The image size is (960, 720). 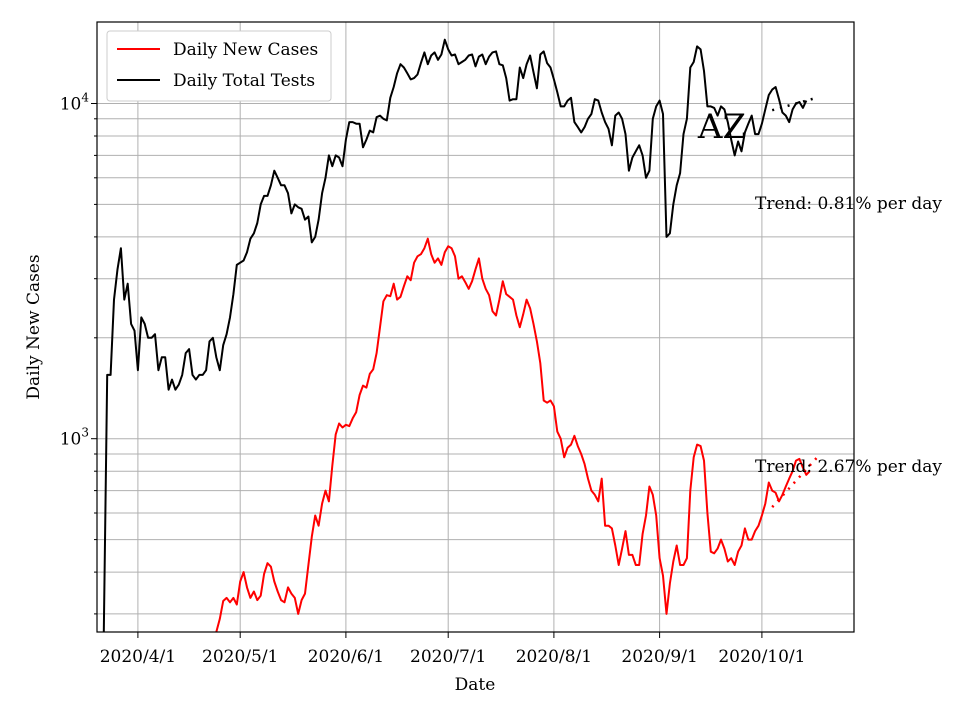 I want to click on x-axis-label: Date, so click(x=475, y=685).